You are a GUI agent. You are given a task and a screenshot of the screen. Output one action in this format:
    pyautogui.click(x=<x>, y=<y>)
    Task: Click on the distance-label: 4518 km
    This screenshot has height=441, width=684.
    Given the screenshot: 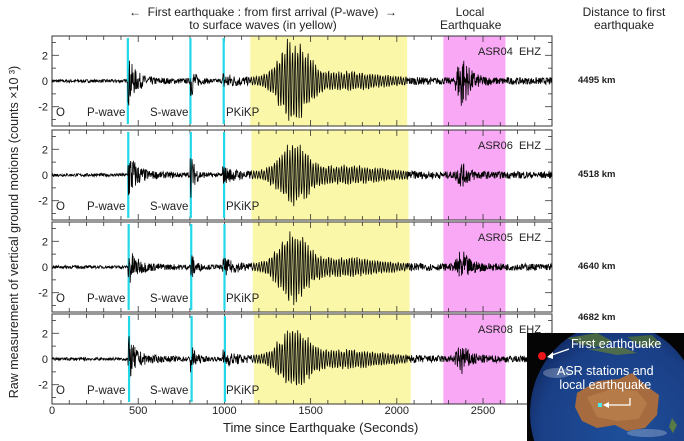 What is the action you would take?
    pyautogui.click(x=597, y=174)
    